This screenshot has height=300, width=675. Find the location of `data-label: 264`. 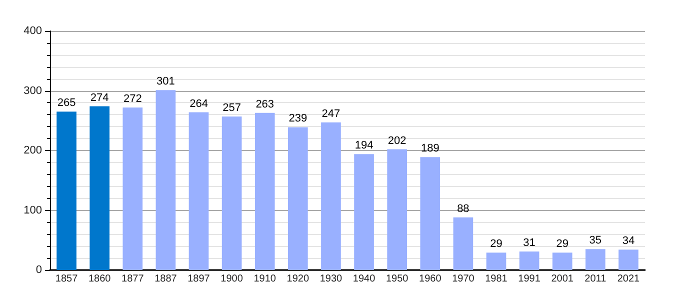

data-label: 264 is located at coordinates (199, 104).